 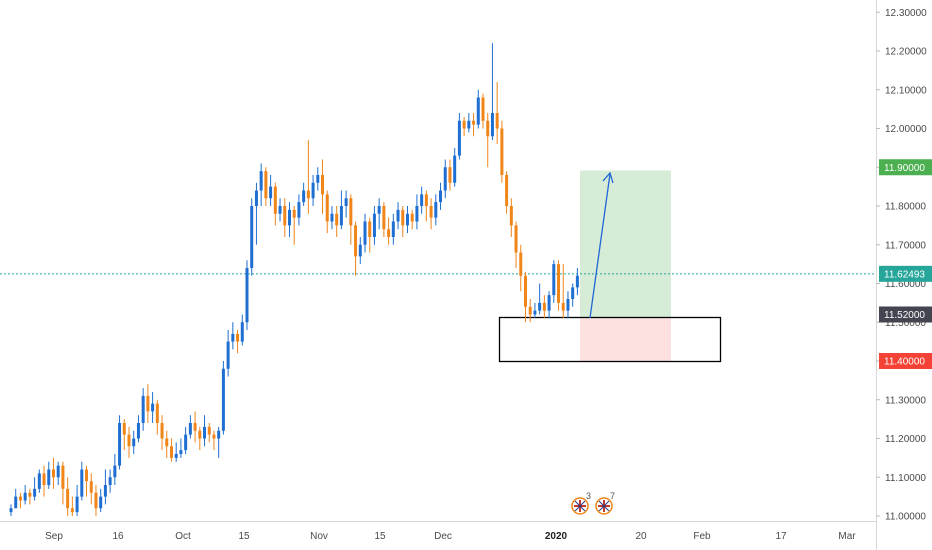 I want to click on event-count: 7, so click(x=612, y=496).